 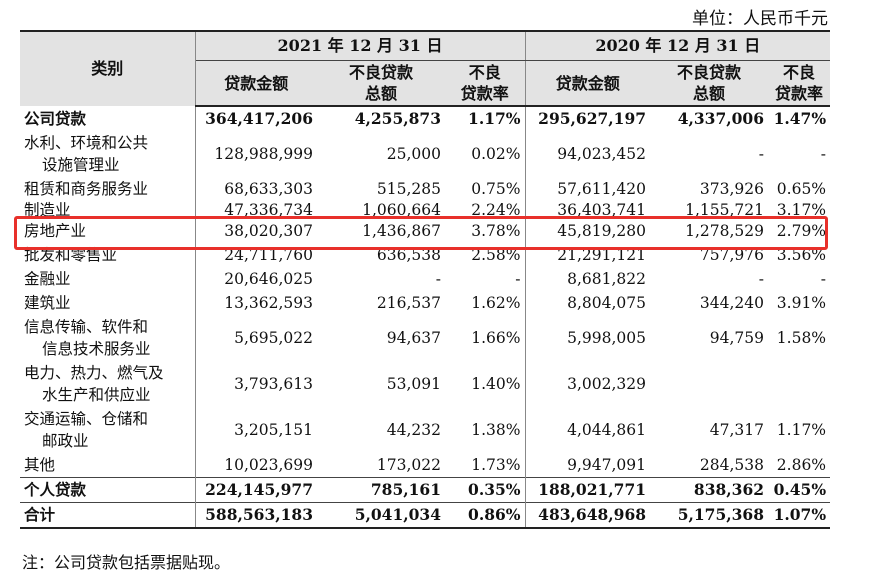 What do you see at coordinates (108, 154) in the screenshot?
I see `row-category: 水利、环境和公共设施管理业` at bounding box center [108, 154].